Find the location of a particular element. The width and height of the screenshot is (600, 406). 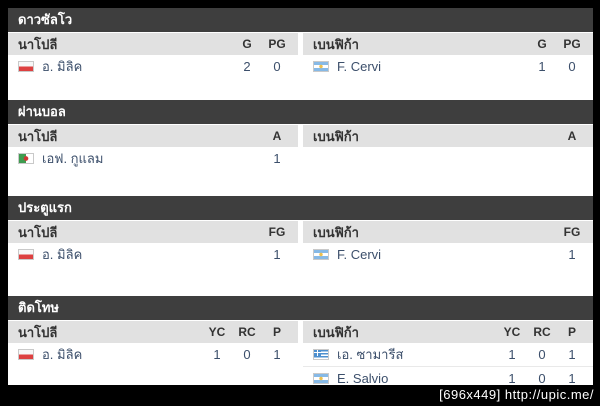

player-row: F. Cervi 1 0 is located at coordinates (448, 66).